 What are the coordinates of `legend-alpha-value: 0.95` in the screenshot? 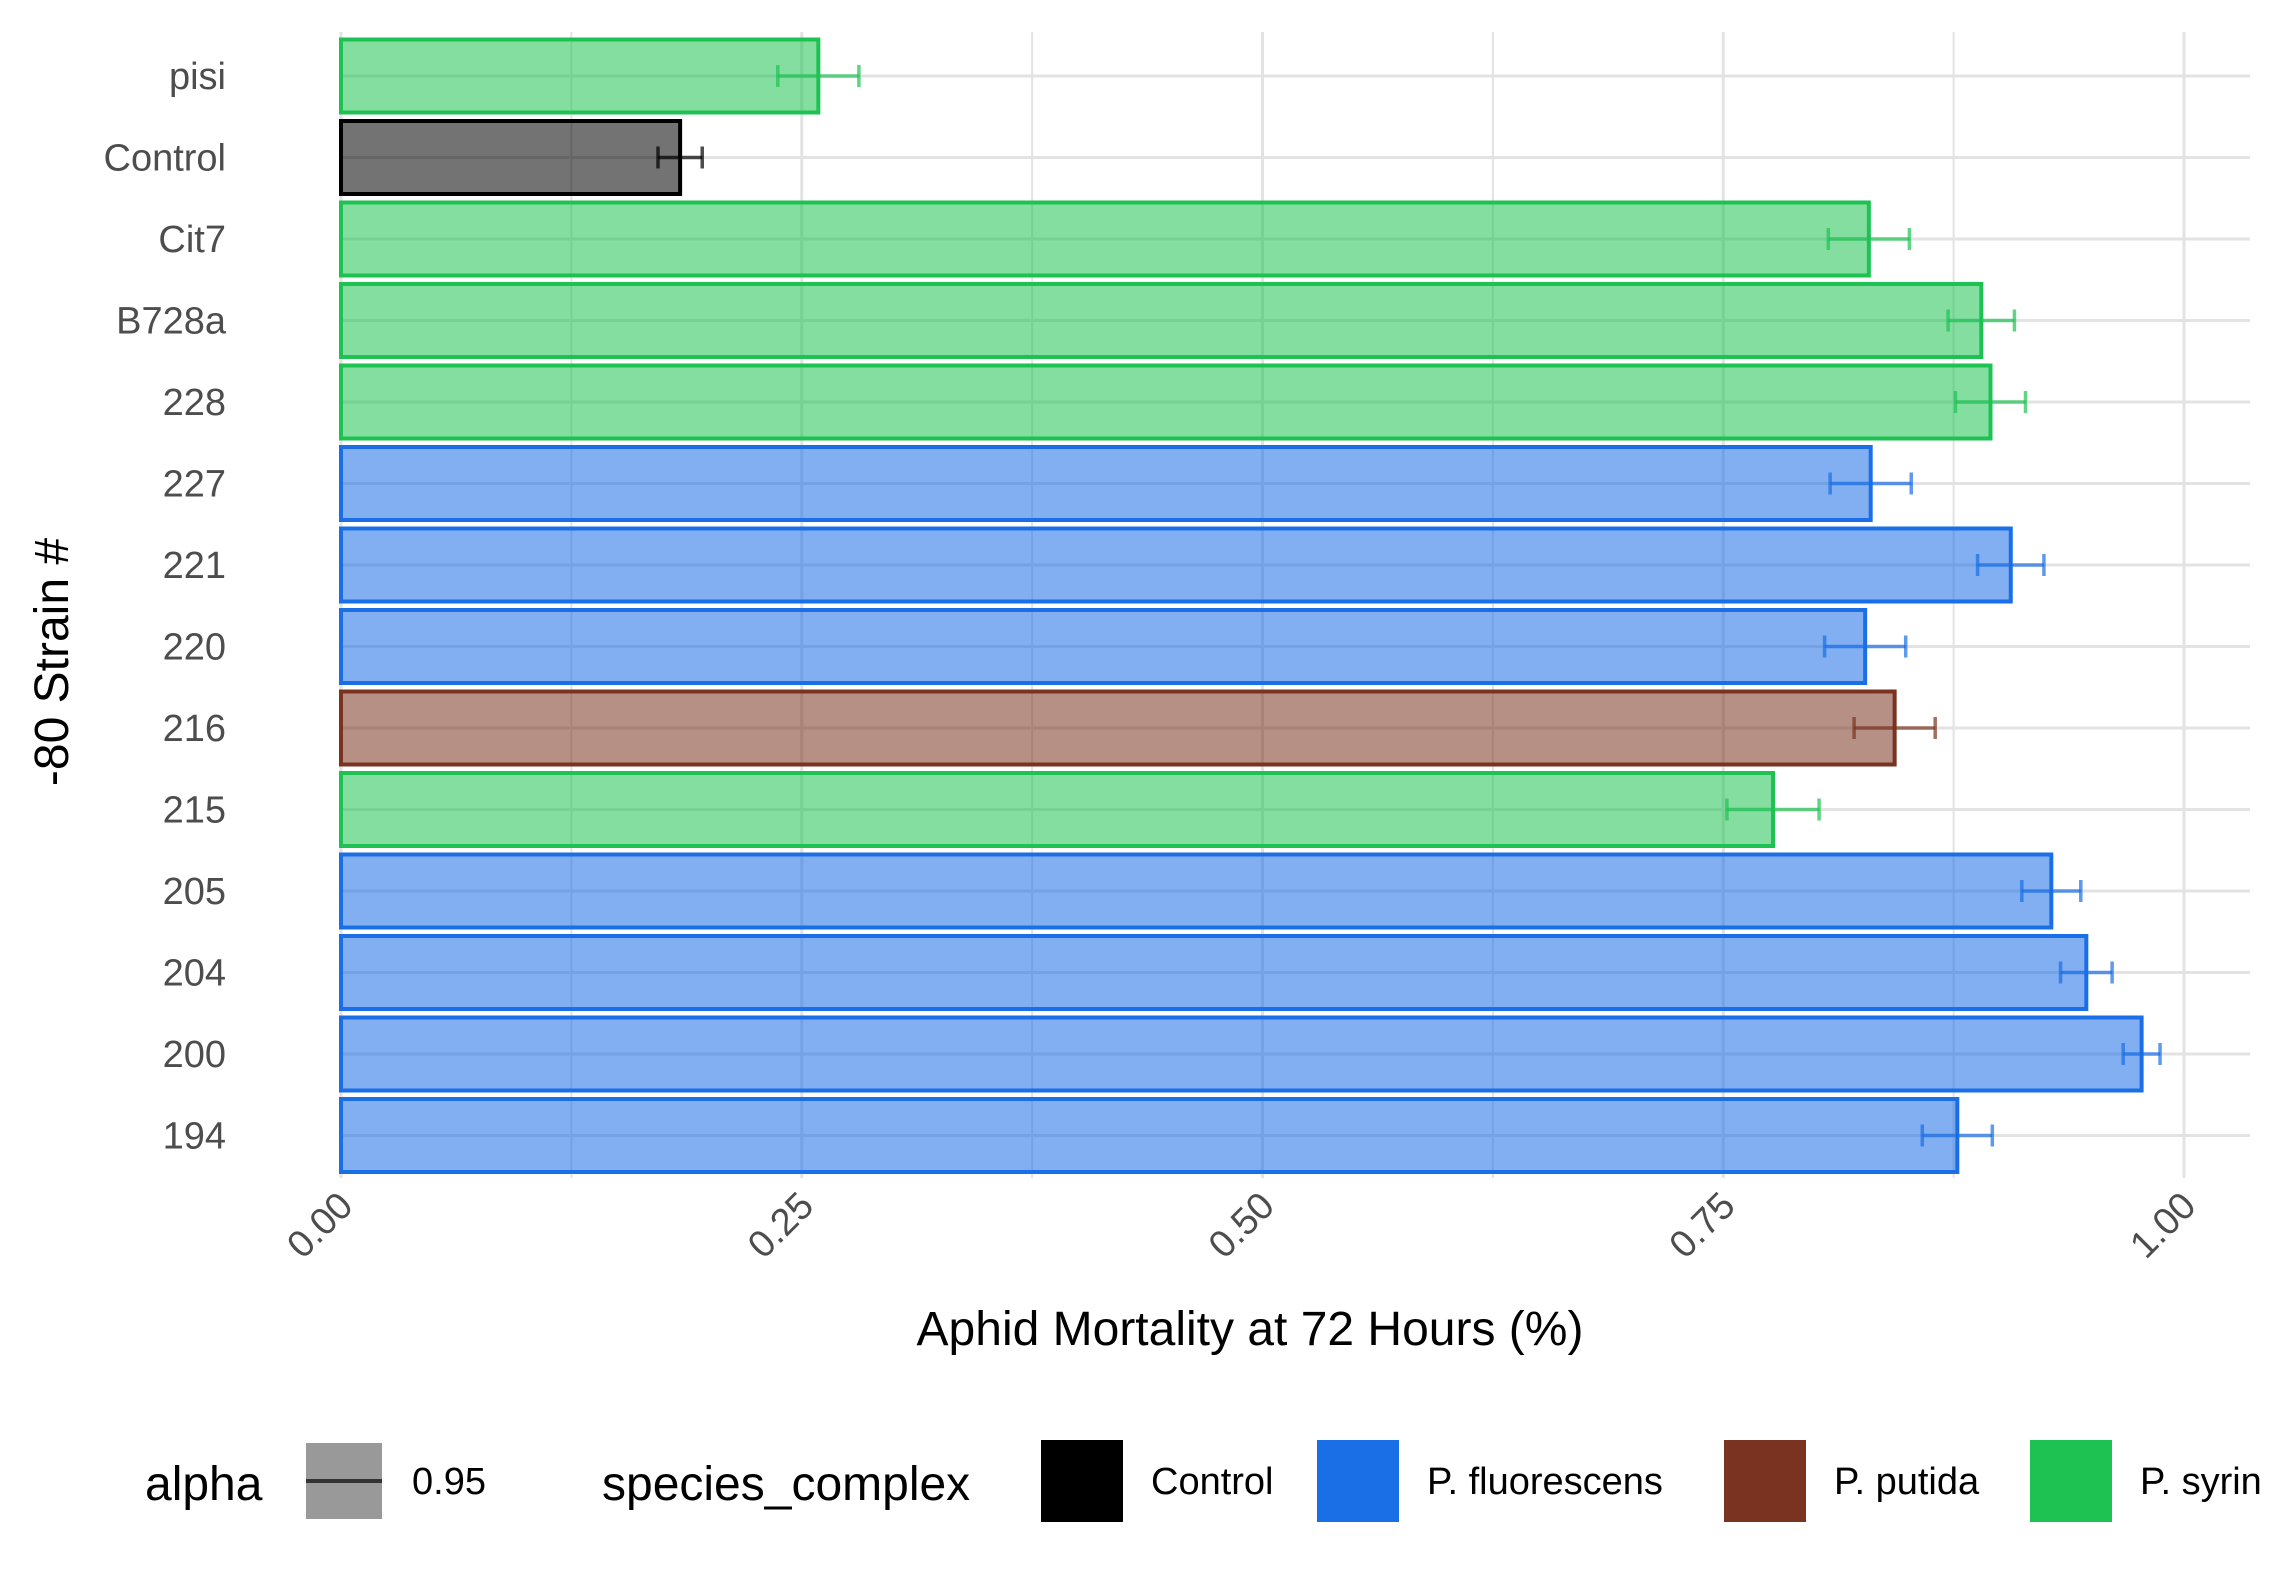 It's located at (449, 1482).